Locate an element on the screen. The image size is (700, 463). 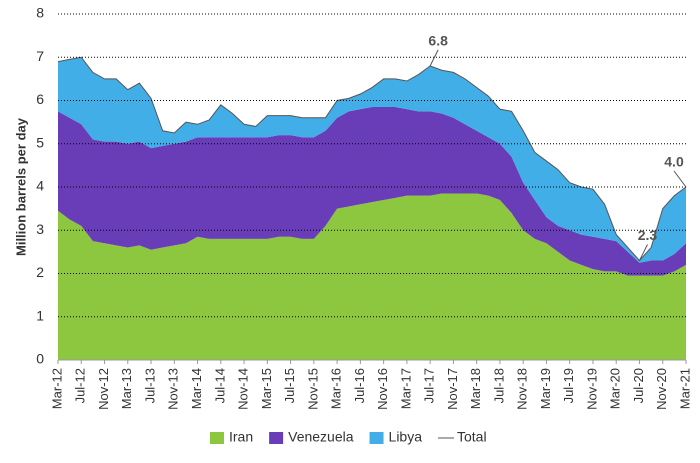
y-tick-label: 1 is located at coordinates (40, 315).